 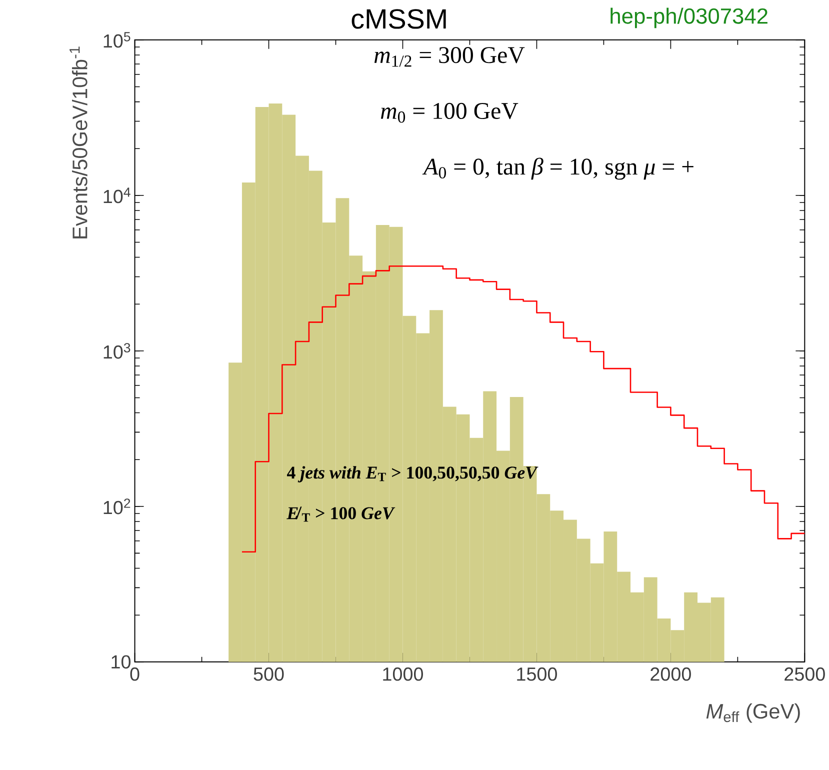 What do you see at coordinates (670, 674) in the screenshot?
I see `x-tick-label: 2000` at bounding box center [670, 674].